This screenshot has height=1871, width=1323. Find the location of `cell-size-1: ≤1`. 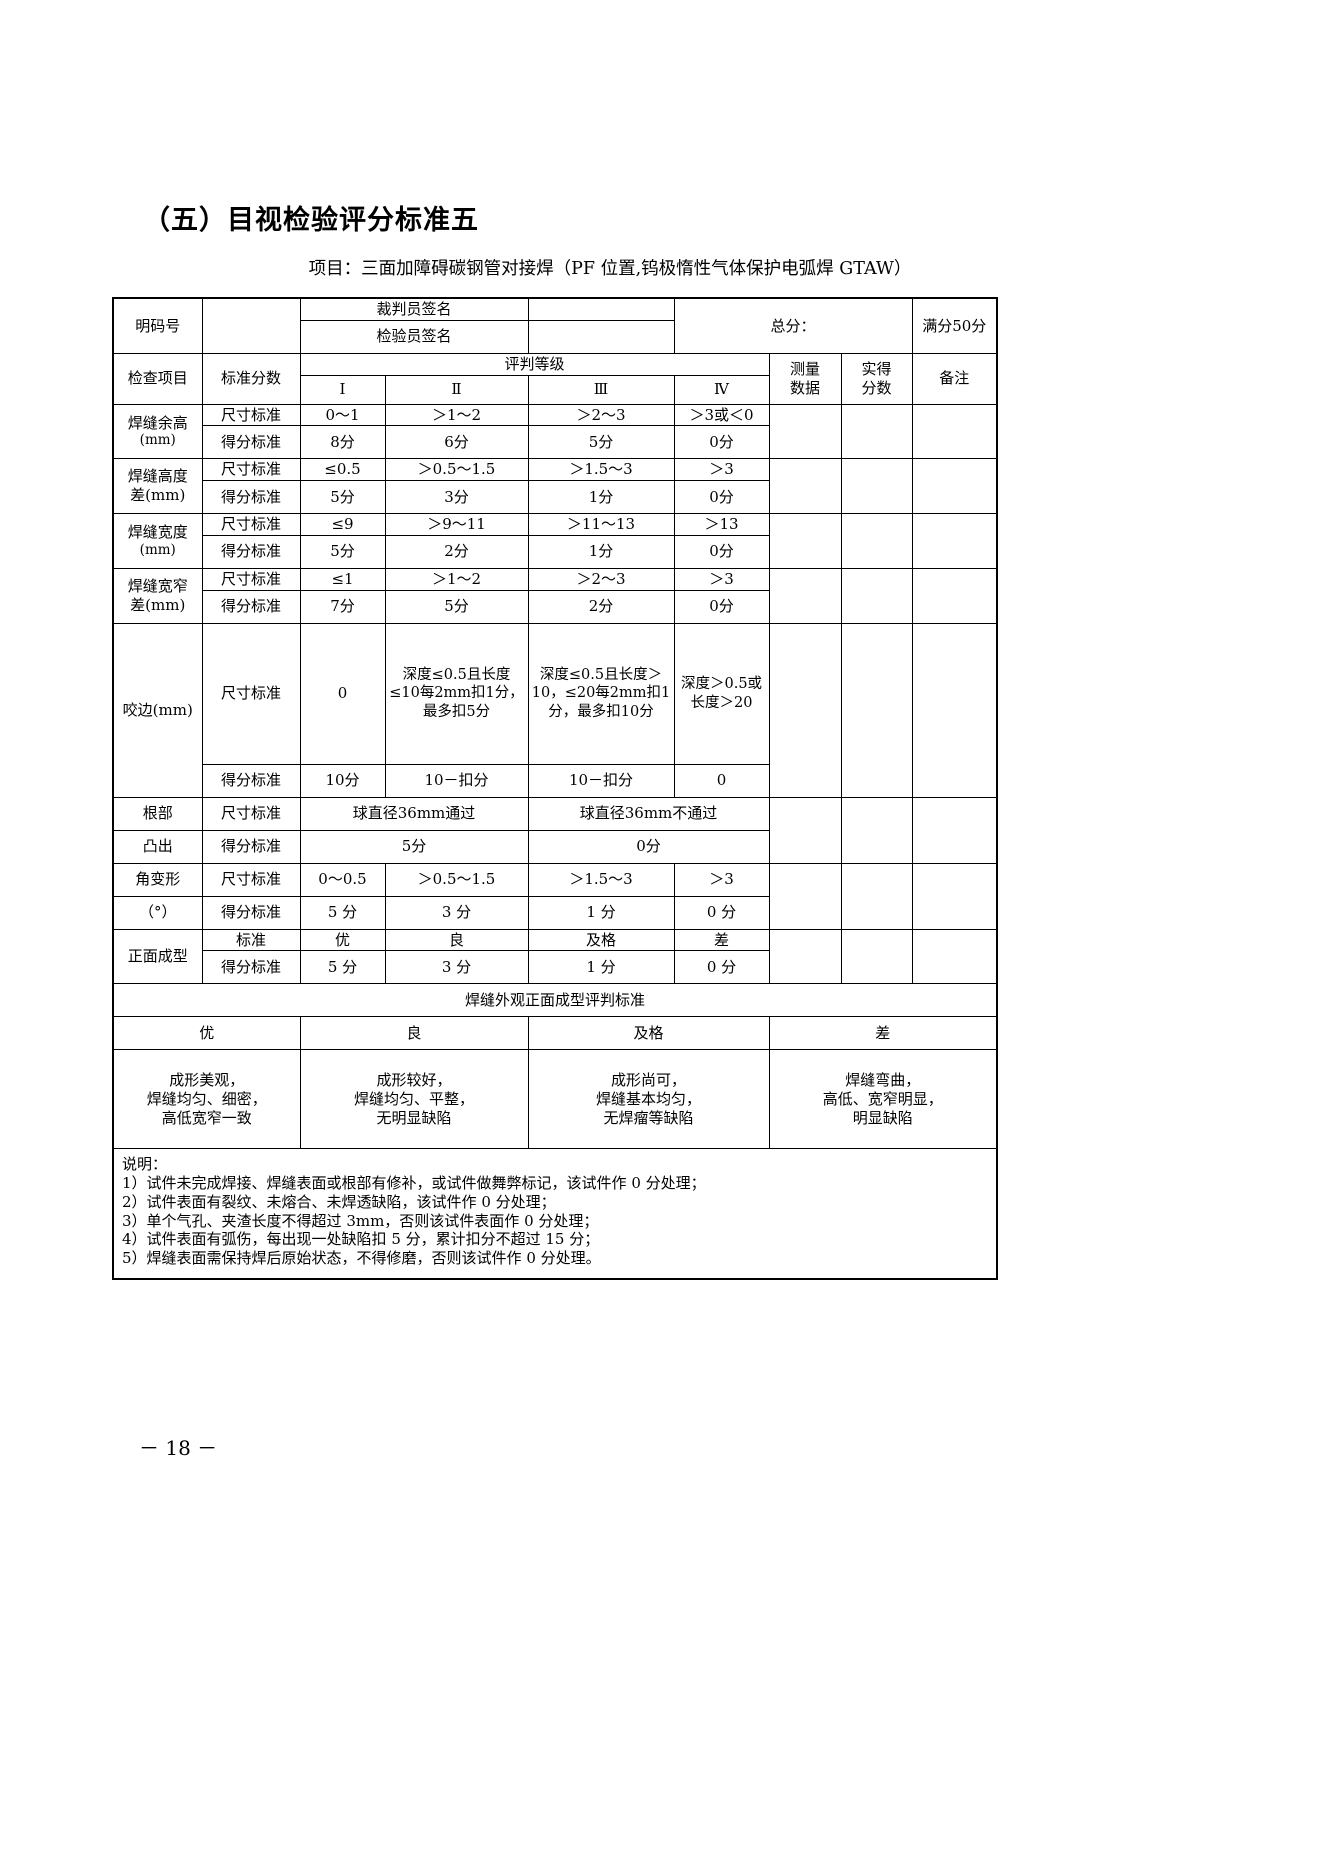

cell-size-1: ≤1 is located at coordinates (342, 579).